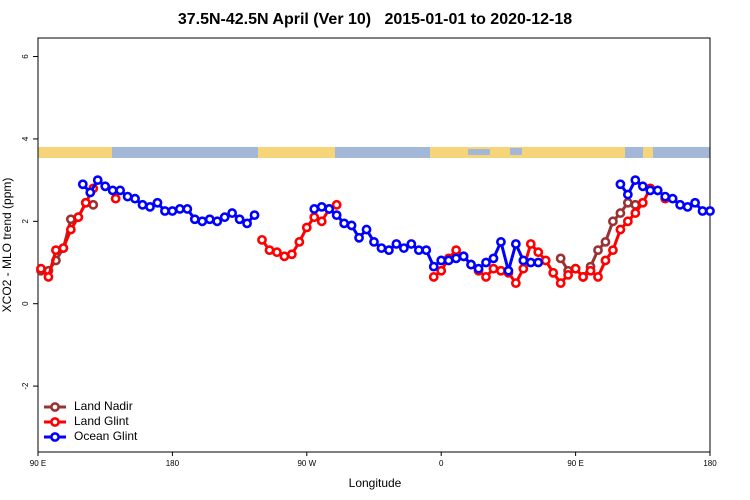 The height and width of the screenshot is (500, 750). Describe the element at coordinates (306, 463) in the screenshot. I see `x-tick-label: 90 W` at that location.